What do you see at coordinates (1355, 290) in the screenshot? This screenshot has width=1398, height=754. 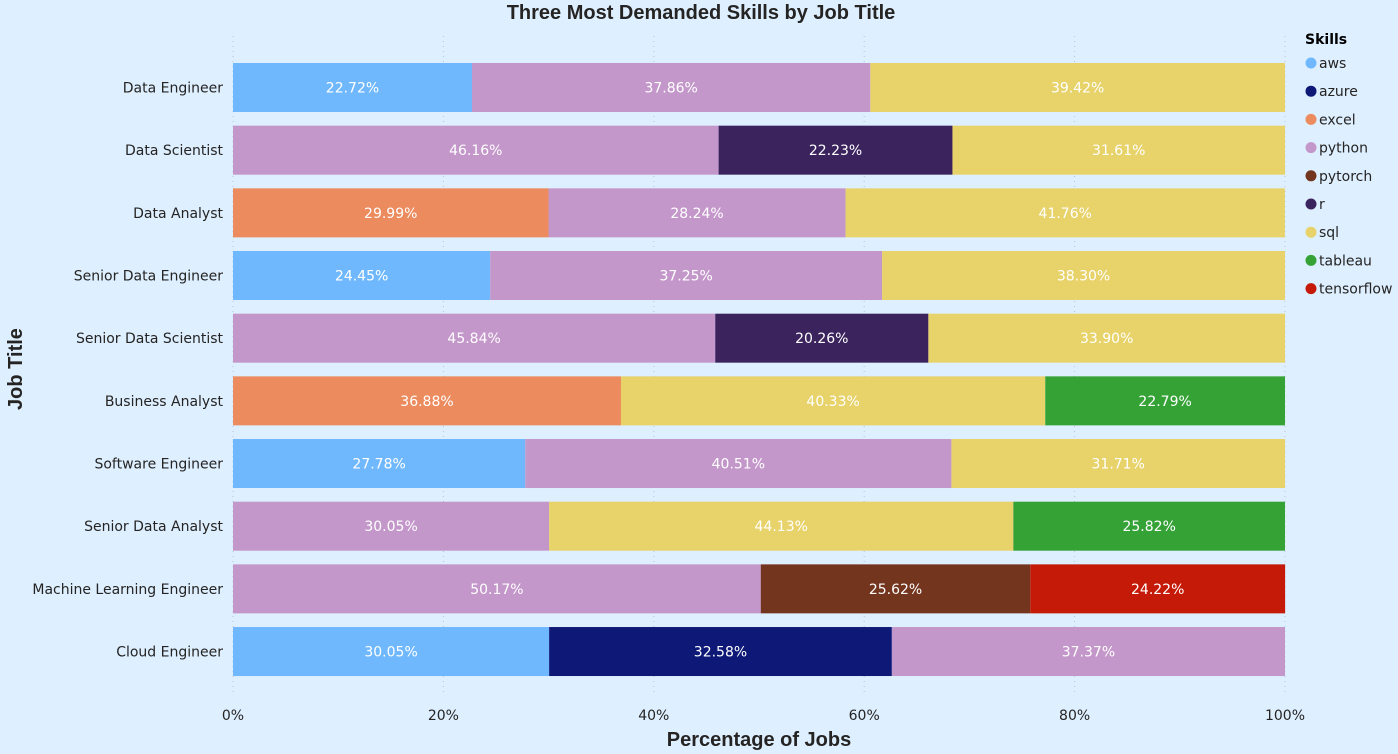 I see `legend-label: tensorflow` at bounding box center [1355, 290].